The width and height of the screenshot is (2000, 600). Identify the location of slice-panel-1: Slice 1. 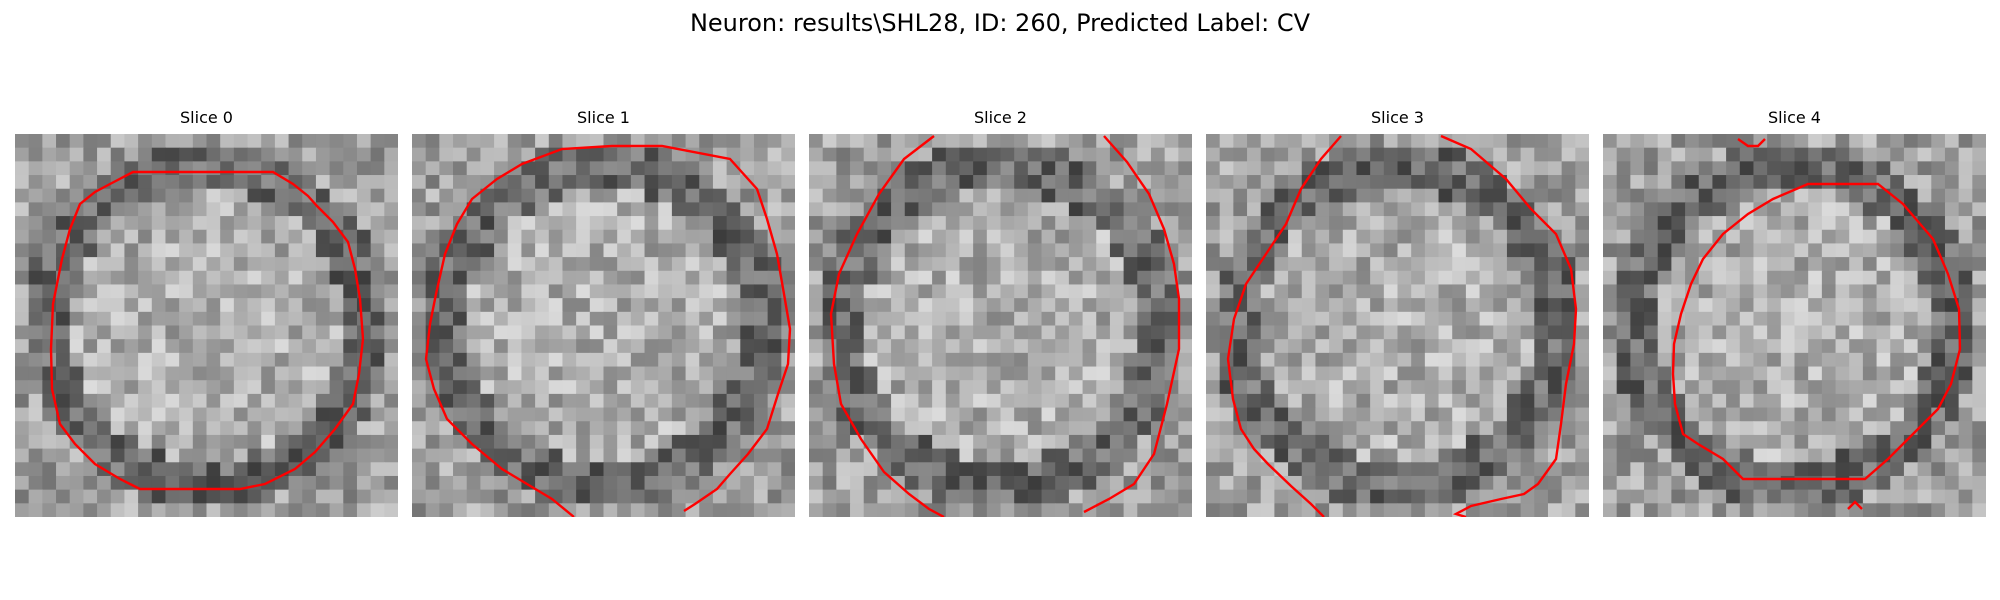
(603, 118).